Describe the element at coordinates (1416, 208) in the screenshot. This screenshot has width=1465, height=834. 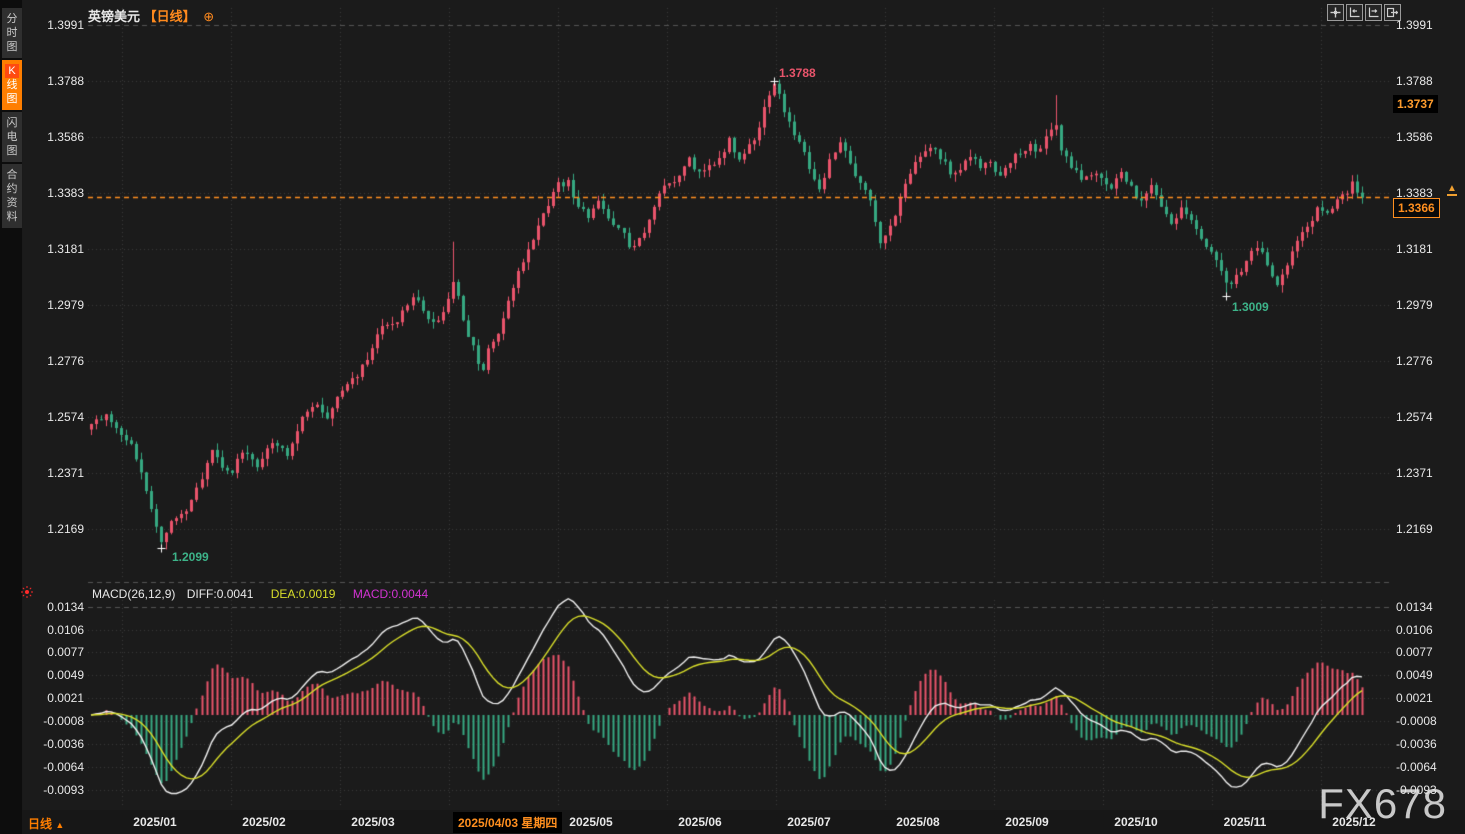
I see `current-price-badge: 1.3366` at that location.